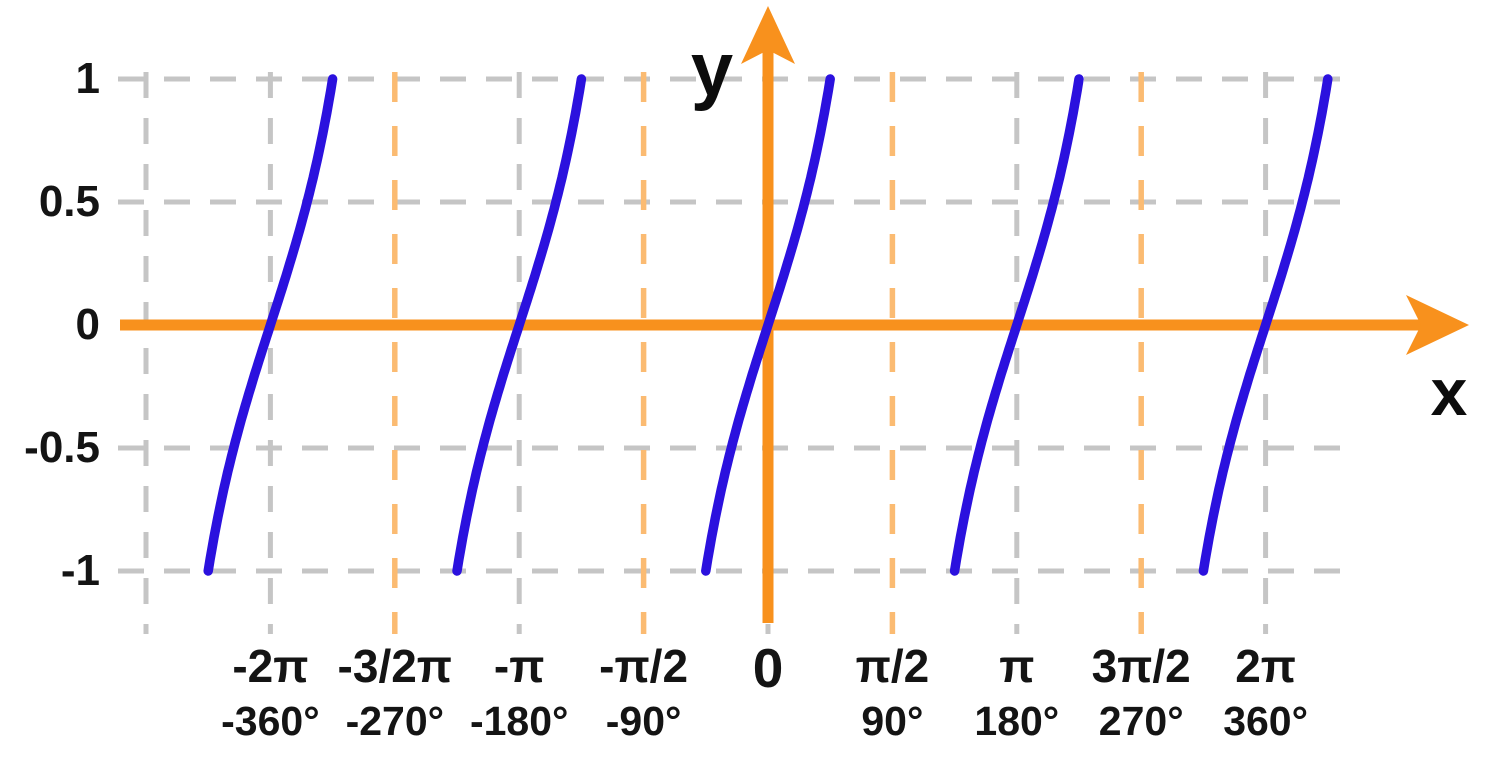  Describe the element at coordinates (768, 668) in the screenshot. I see `x-tick-rad-zero: 0` at that location.